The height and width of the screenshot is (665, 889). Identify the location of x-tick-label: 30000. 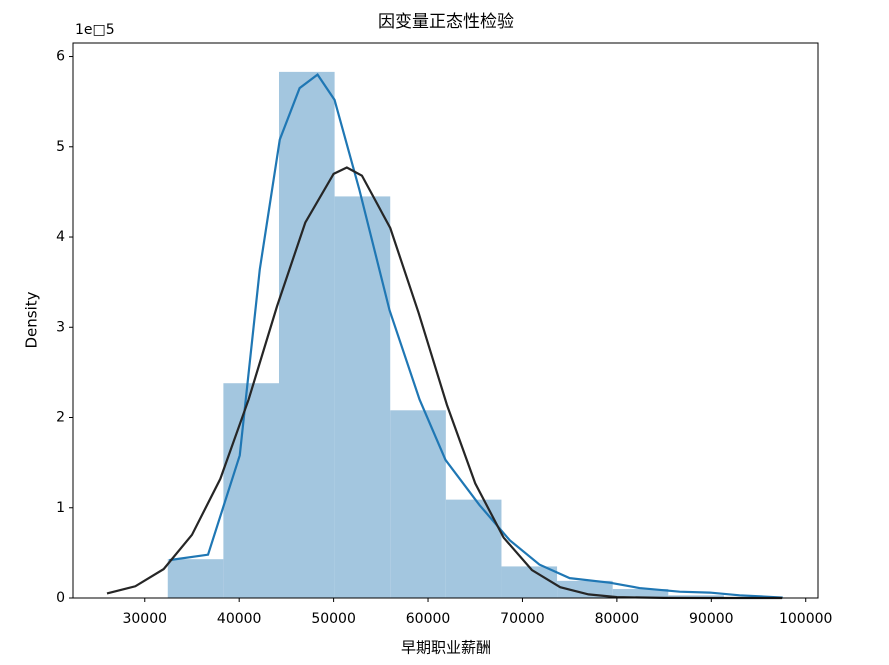
(144, 619).